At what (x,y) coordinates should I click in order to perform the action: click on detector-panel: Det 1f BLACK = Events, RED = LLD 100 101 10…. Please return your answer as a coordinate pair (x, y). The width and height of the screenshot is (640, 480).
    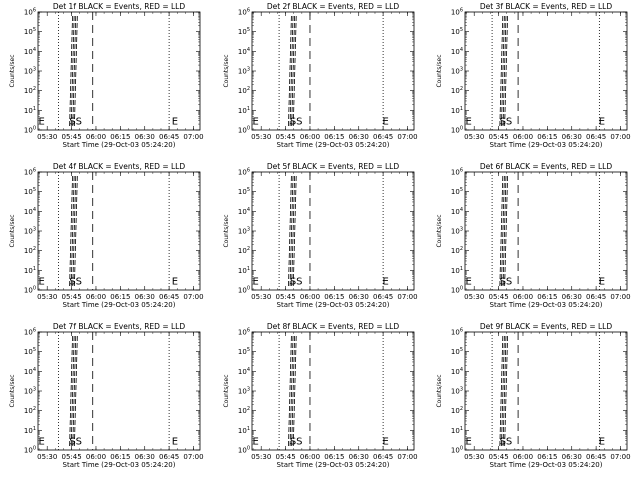
    Looking at the image, I should click on (106, 75).